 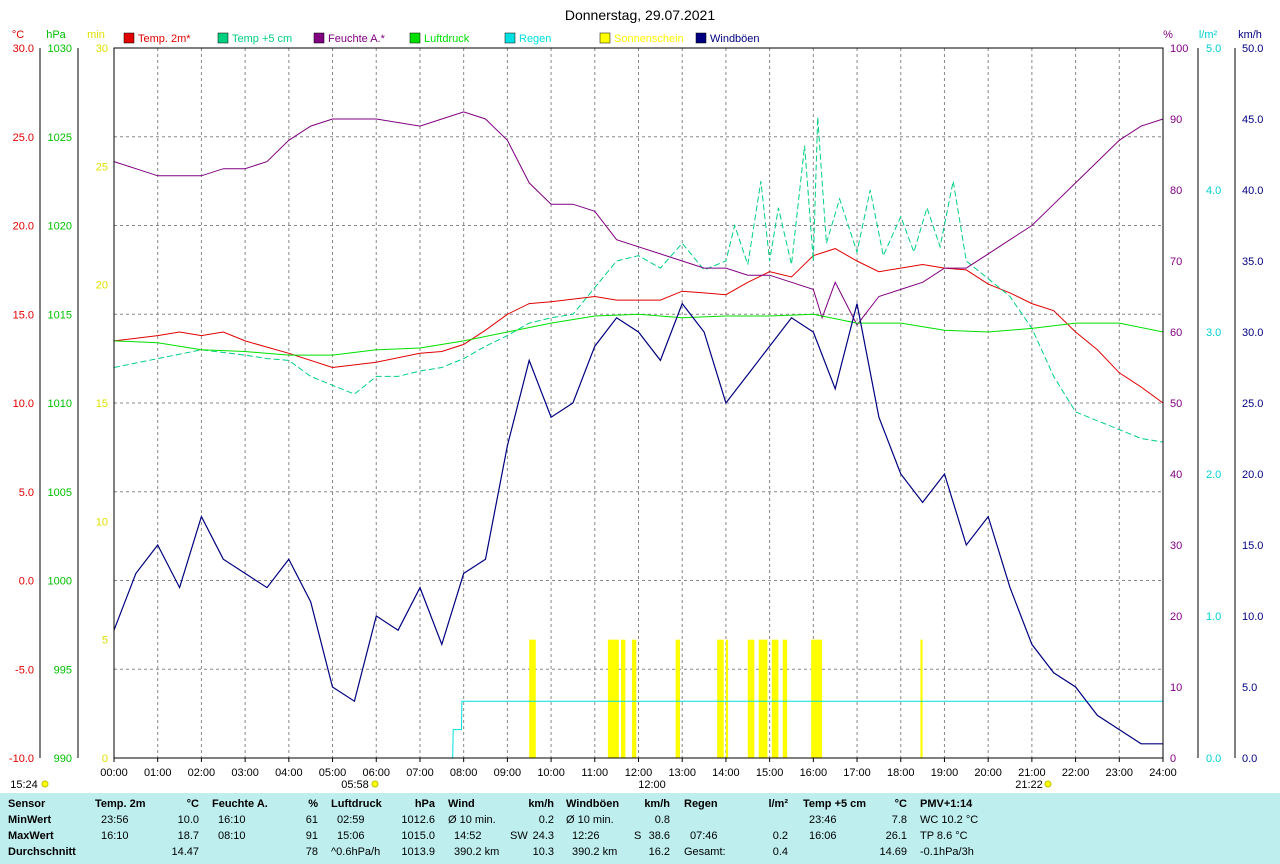 What do you see at coordinates (333, 773) in the screenshot?
I see `x-tick-5: 05:00` at bounding box center [333, 773].